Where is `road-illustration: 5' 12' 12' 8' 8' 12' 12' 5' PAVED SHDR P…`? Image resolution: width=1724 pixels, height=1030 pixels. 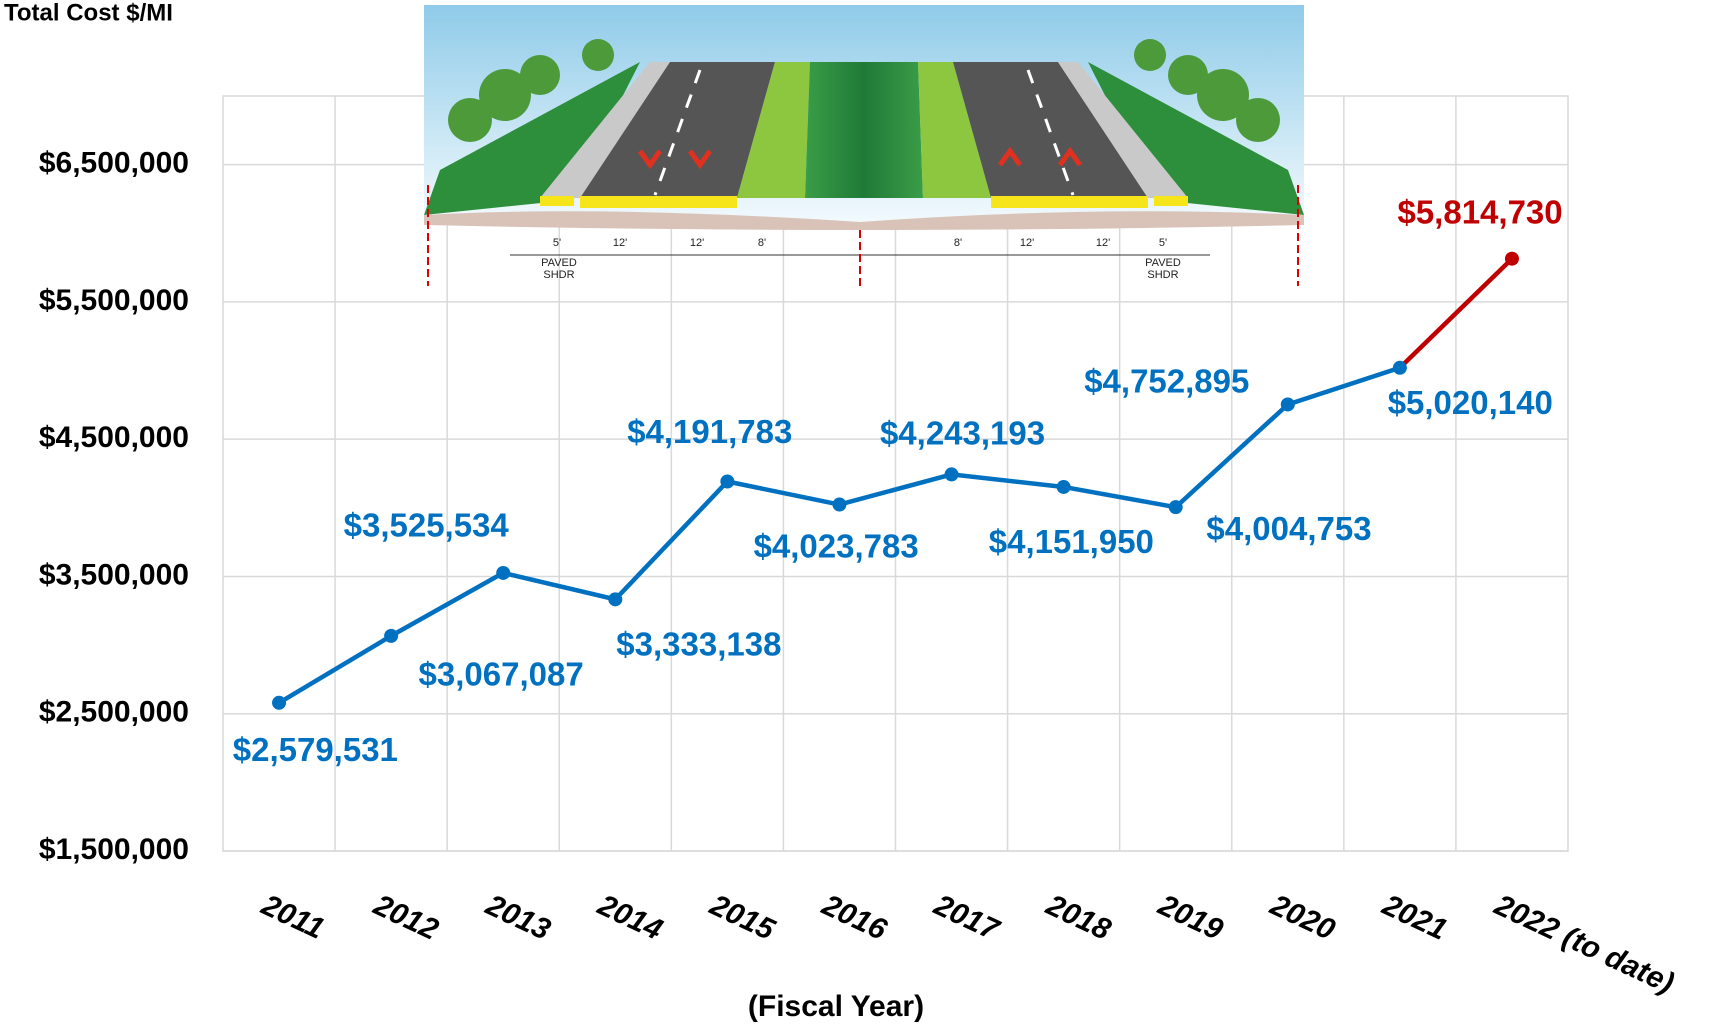
road-illustration: 5' 12' 12' 8' 8' 12' 12' 5' PAVED SHDR P… is located at coordinates (864, 145).